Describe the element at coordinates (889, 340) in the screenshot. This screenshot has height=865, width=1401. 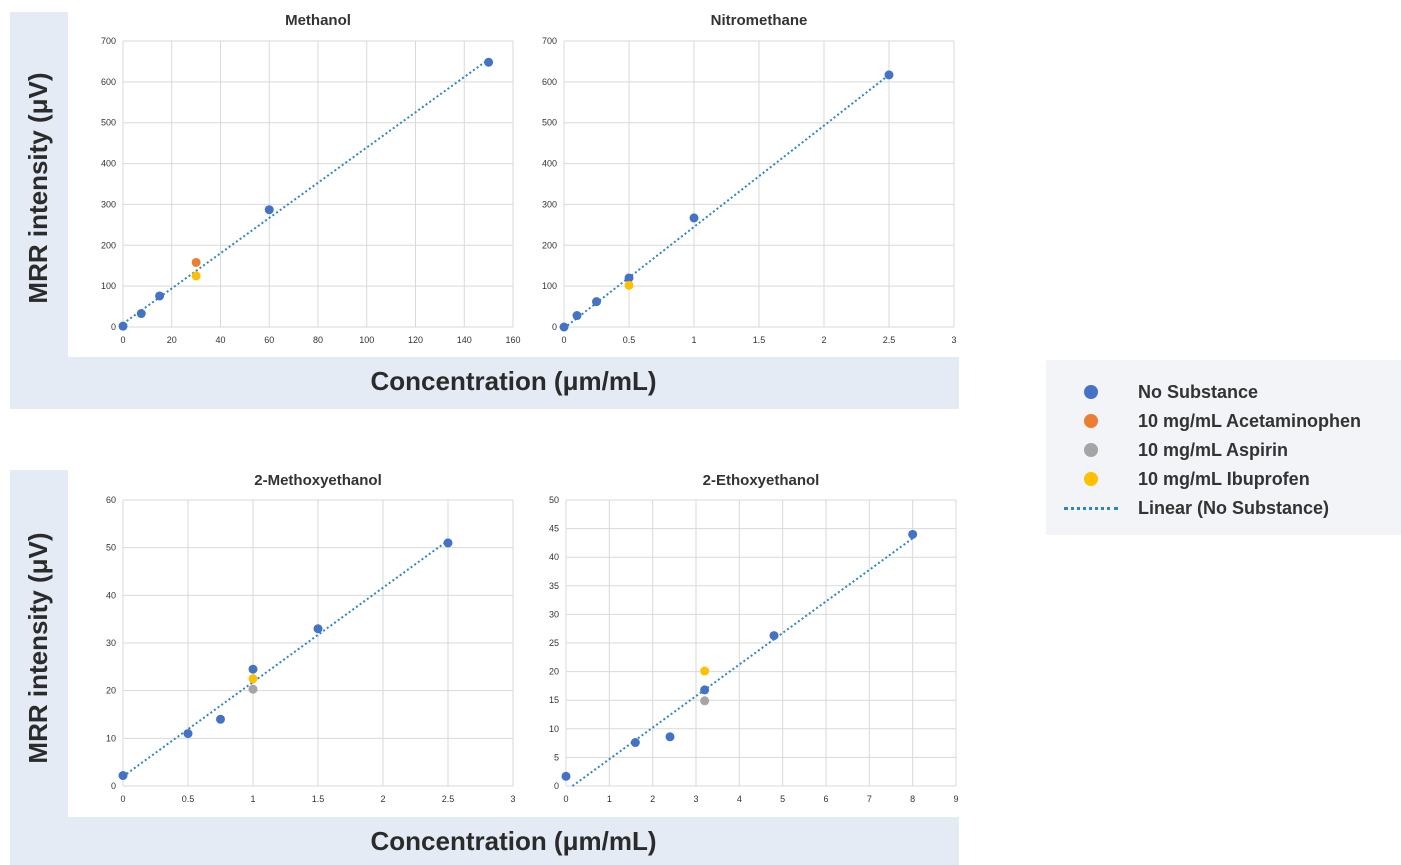
I see `x-tick-label: 2.5` at that location.